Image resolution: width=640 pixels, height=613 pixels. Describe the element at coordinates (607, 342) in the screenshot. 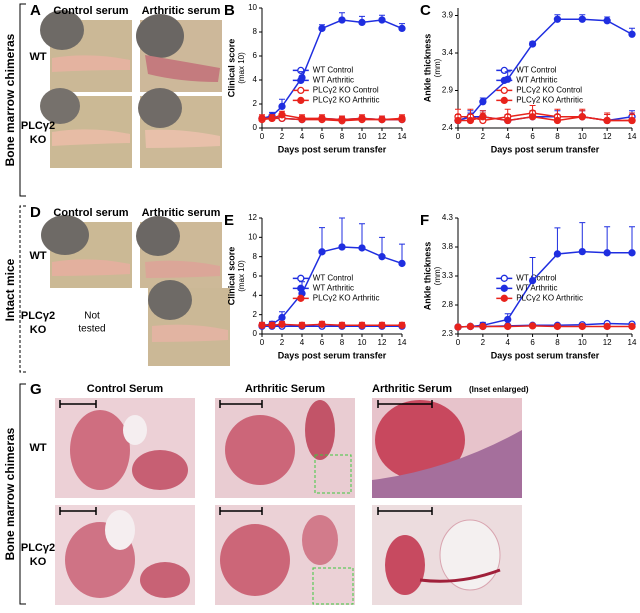

I see `x-tick-label: 12` at that location.